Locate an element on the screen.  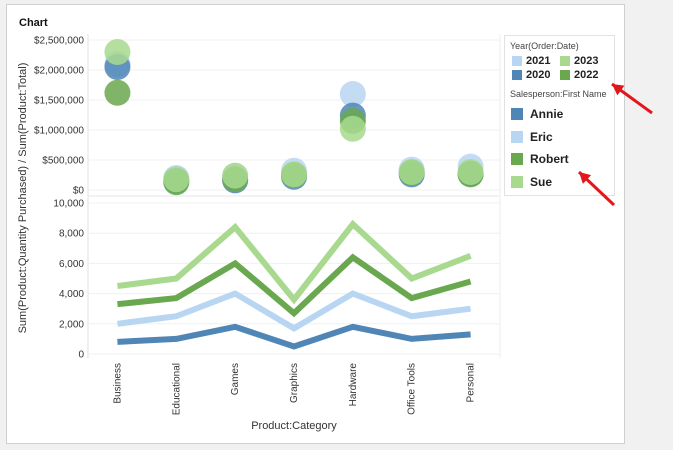
y-tick-label-top: $2,500,000 is located at coordinates (59, 41).